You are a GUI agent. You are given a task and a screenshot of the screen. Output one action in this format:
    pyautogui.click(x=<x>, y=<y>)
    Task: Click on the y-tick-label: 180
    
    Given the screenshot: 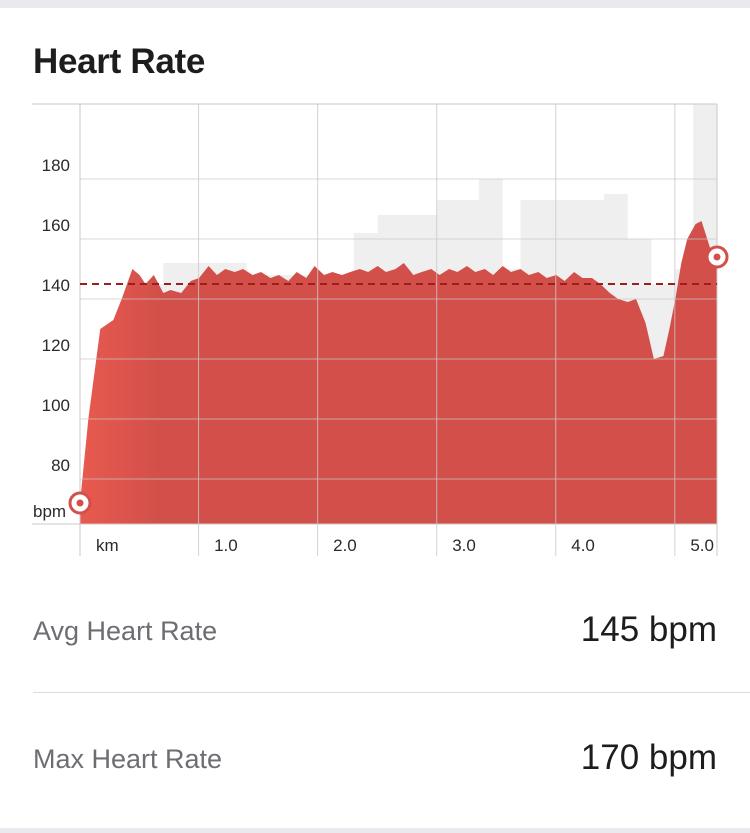 What is the action you would take?
    pyautogui.click(x=56, y=165)
    